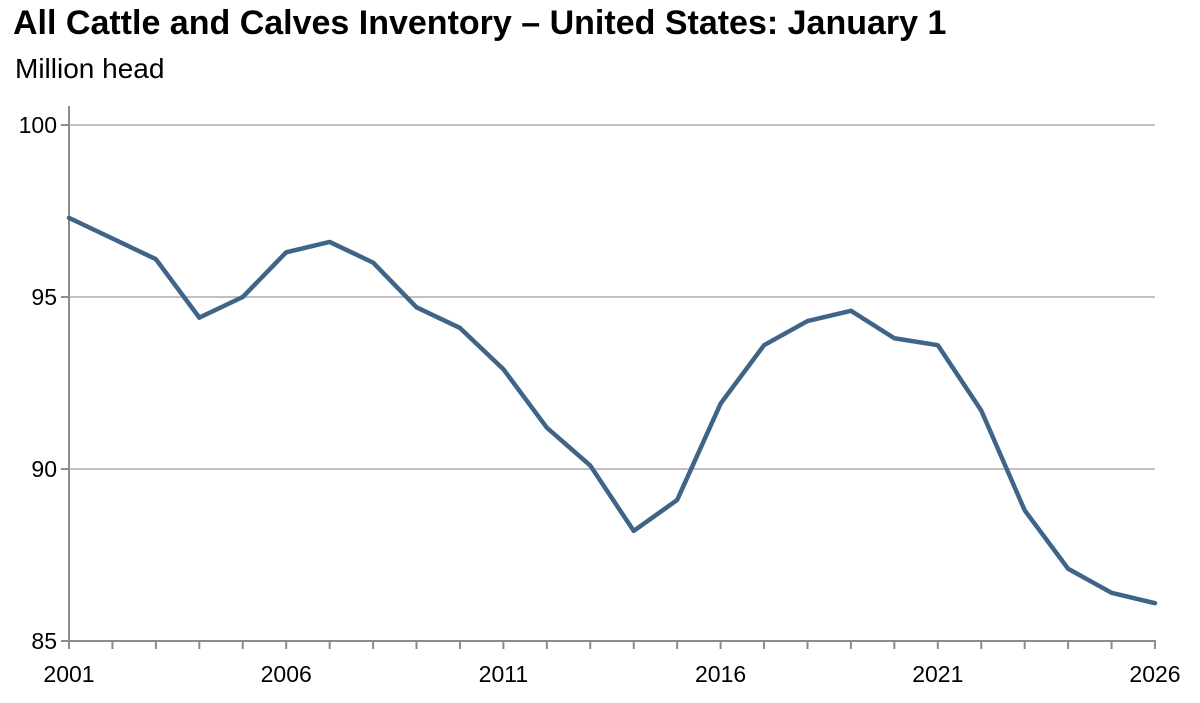 This screenshot has height=703, width=1200. Describe the element at coordinates (68, 674) in the screenshot. I see `x-tick-label: 2001` at that location.